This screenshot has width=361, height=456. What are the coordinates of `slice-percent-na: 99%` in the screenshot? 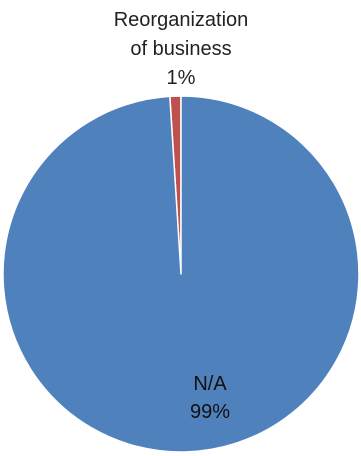 It's located at (210, 412).